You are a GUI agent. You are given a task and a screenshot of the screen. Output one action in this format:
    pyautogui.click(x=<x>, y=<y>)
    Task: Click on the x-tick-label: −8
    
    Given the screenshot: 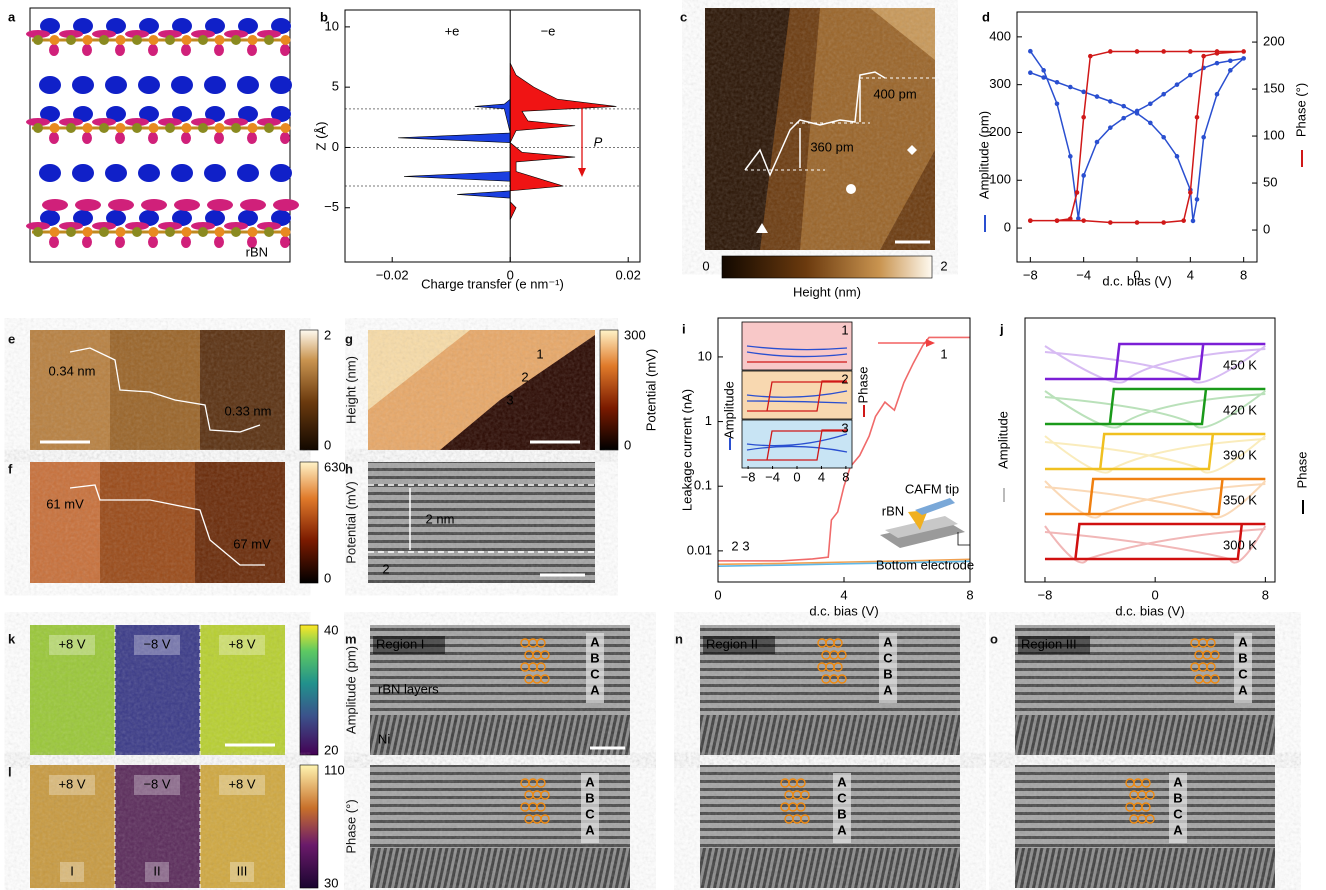 What is the action you would take?
    pyautogui.click(x=1045, y=594)
    